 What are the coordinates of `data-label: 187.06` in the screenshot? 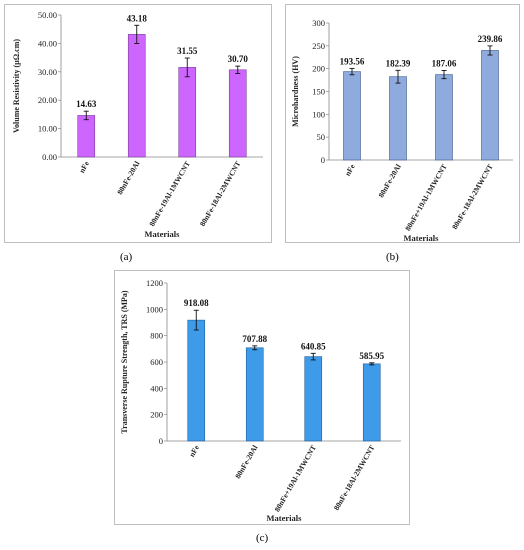 It's located at (444, 63).